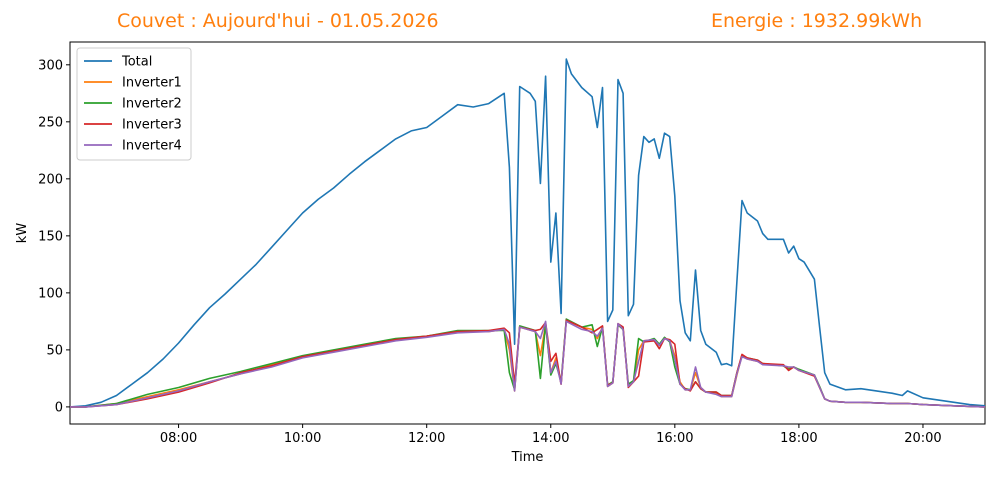 Image resolution: width=1000 pixels, height=480 pixels. What do you see at coordinates (527, 457) in the screenshot?
I see `x-axis-label: Time` at bounding box center [527, 457].